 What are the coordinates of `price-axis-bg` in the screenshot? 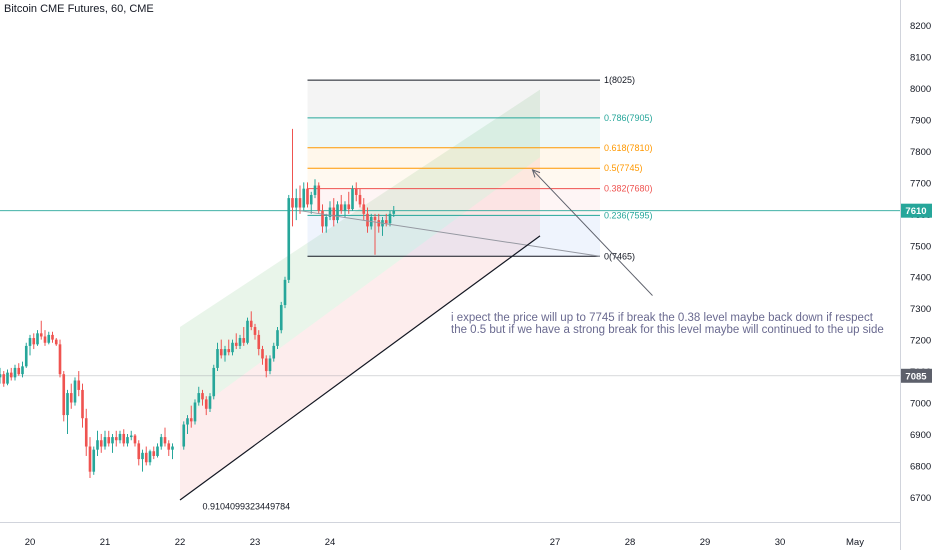 It's located at (916, 275).